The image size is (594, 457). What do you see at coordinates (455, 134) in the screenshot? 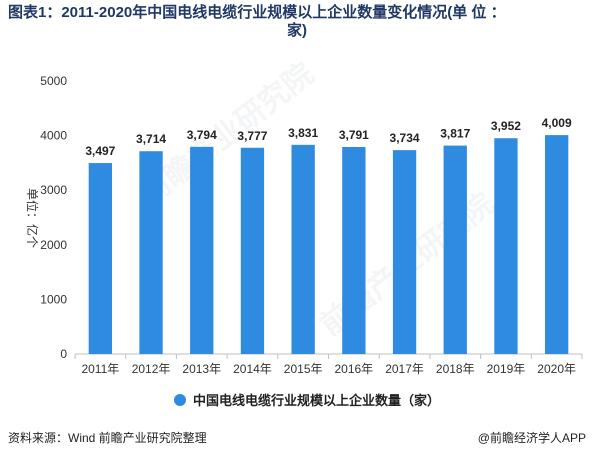
I see `bar-data-label: 3,817` at bounding box center [455, 134].